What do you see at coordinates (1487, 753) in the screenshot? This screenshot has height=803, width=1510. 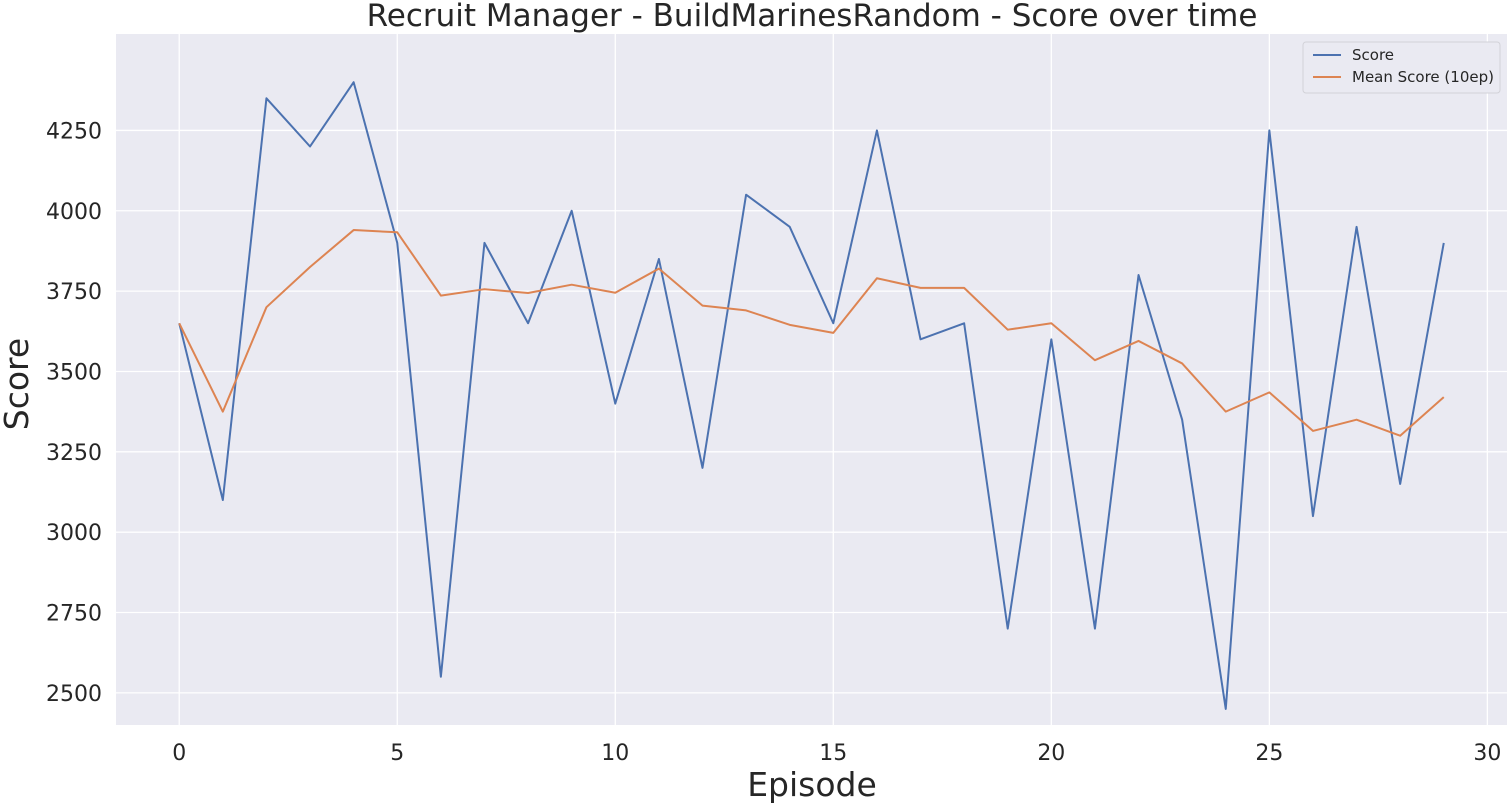 I see `x-tick-label: 30` at bounding box center [1487, 753].